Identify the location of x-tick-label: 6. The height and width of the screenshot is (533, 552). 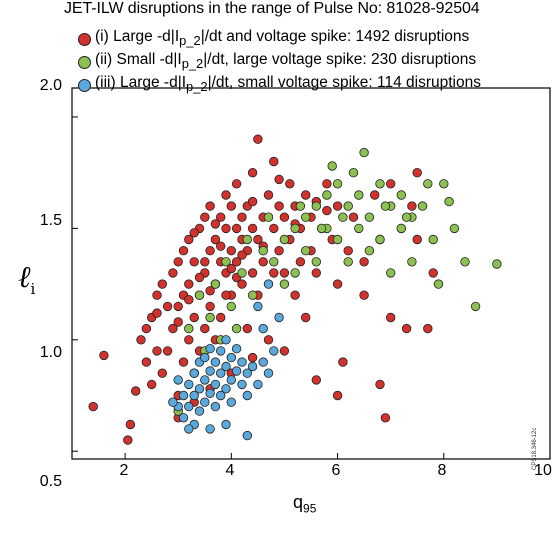
(336, 470).